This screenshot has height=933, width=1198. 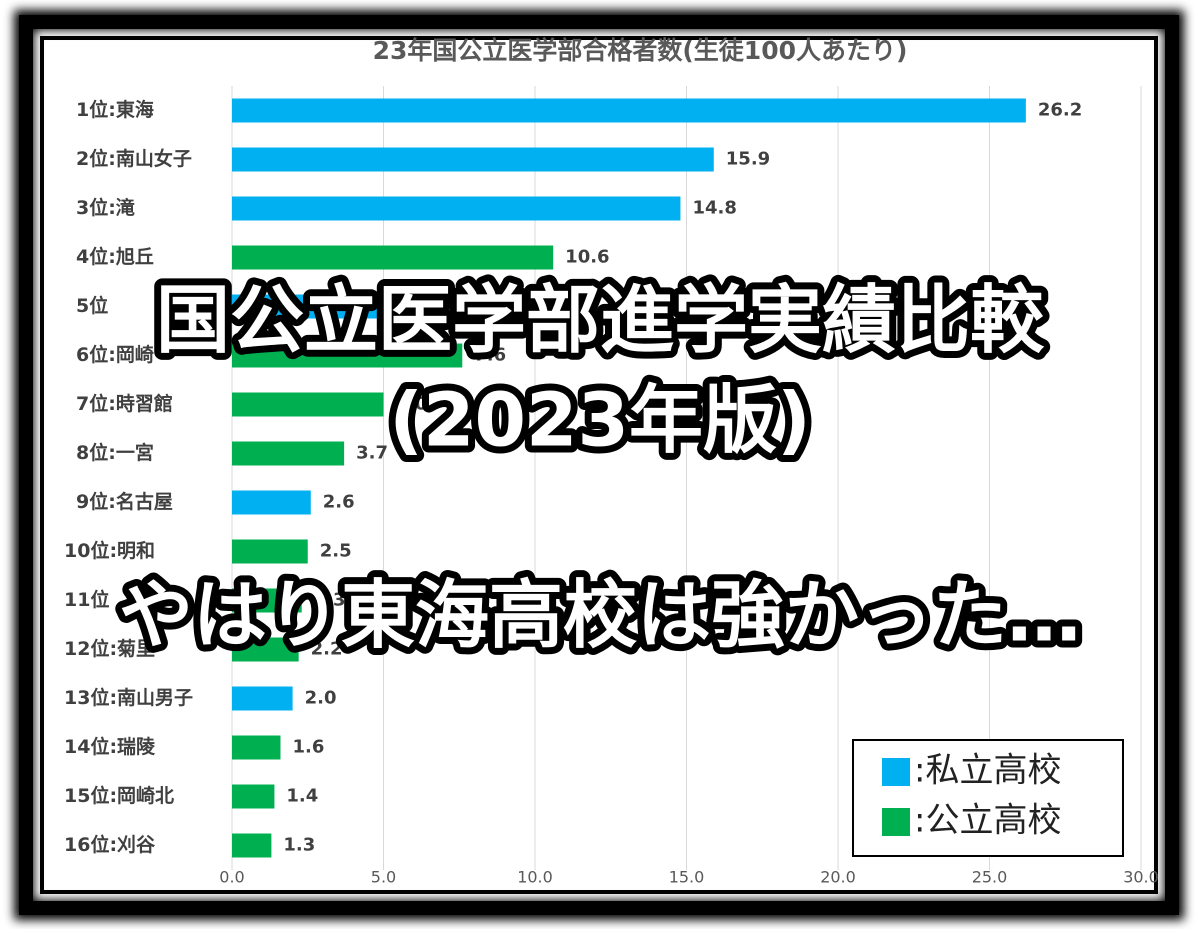 I want to click on y-tick-label: 7位:時習館, so click(x=124, y=403).